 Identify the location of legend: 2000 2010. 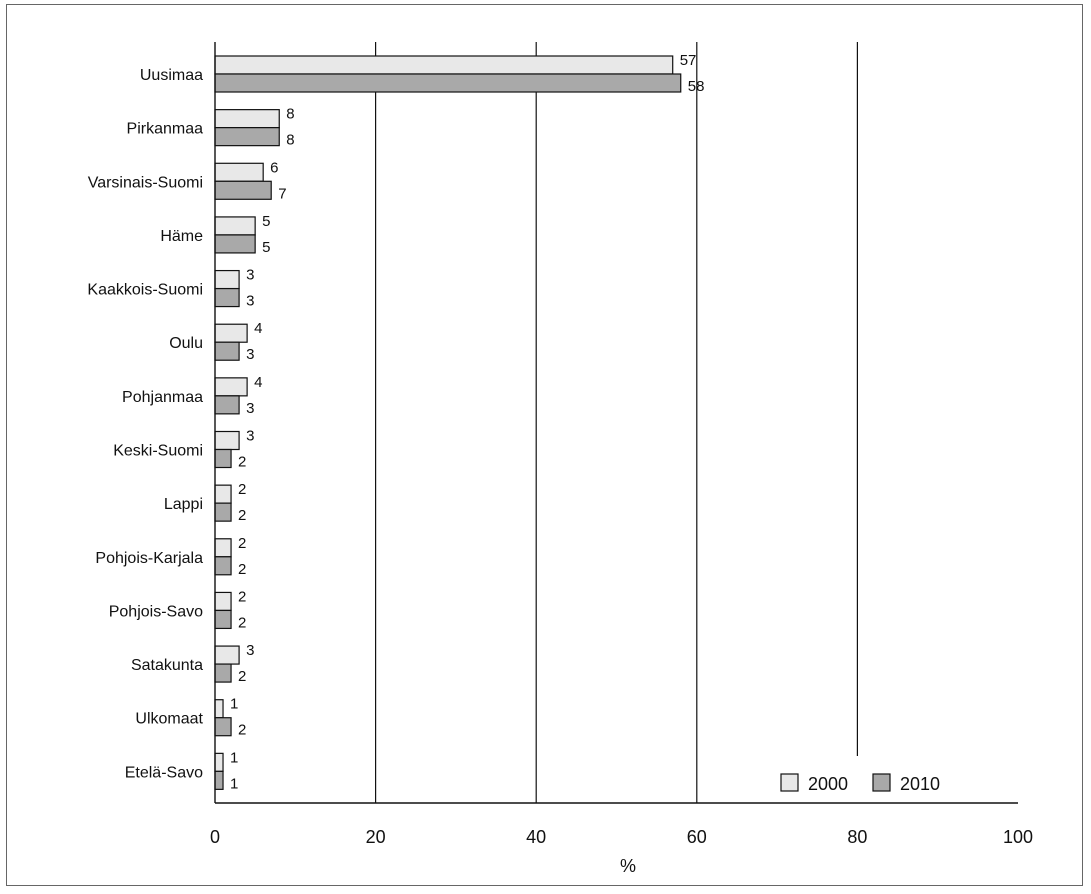
(860, 783).